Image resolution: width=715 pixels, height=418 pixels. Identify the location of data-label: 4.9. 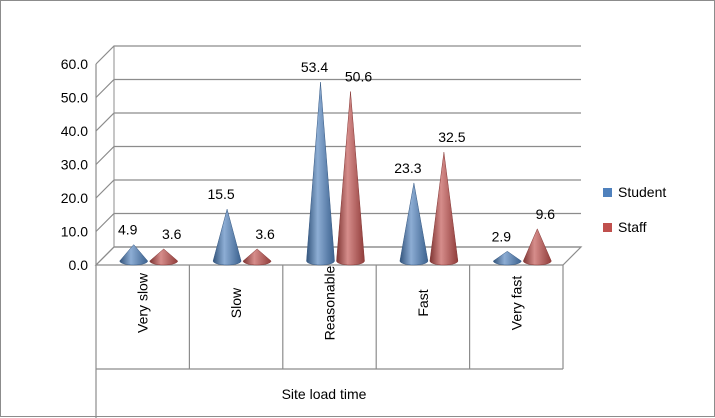
(128, 230).